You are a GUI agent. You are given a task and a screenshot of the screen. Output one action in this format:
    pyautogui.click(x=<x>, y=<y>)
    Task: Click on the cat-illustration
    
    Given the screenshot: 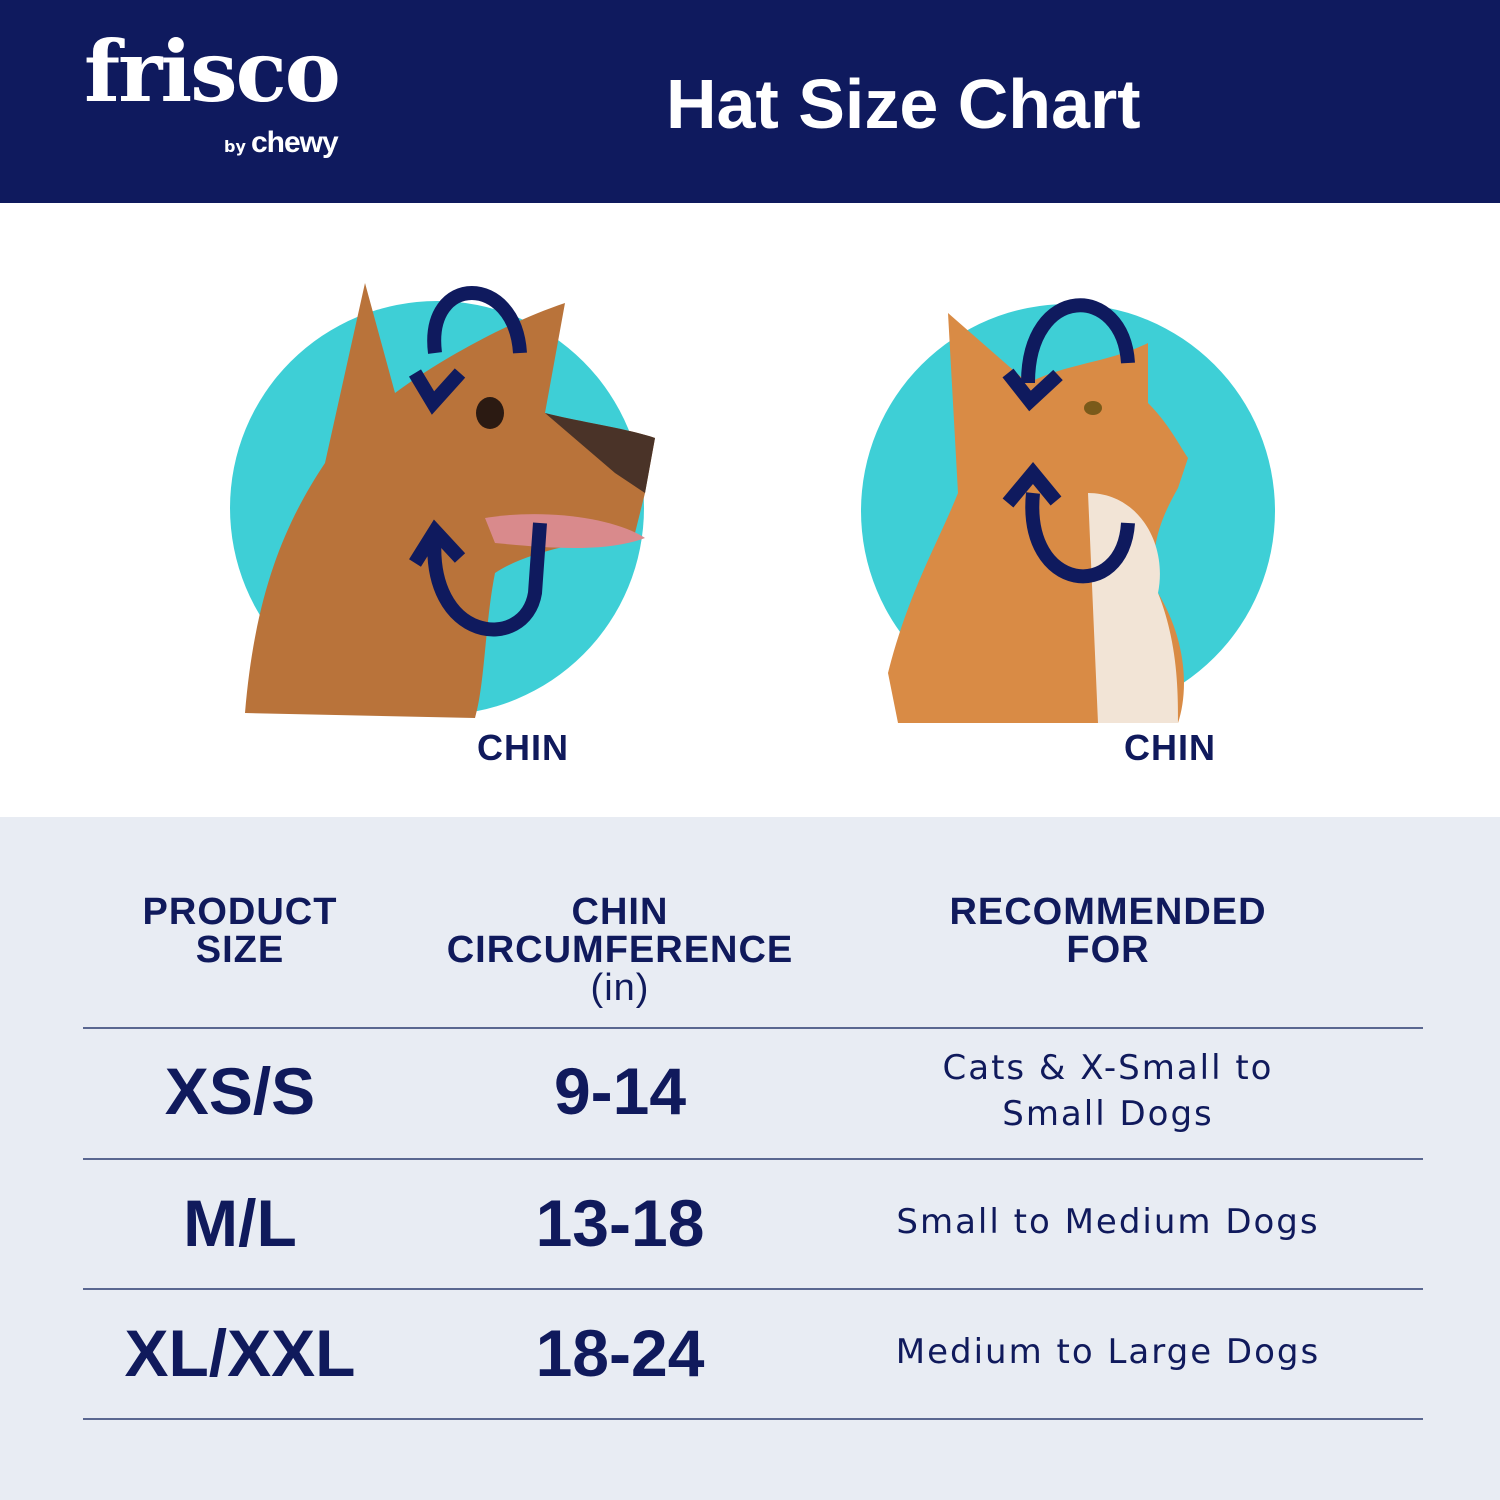 What is the action you would take?
    pyautogui.click(x=1068, y=510)
    